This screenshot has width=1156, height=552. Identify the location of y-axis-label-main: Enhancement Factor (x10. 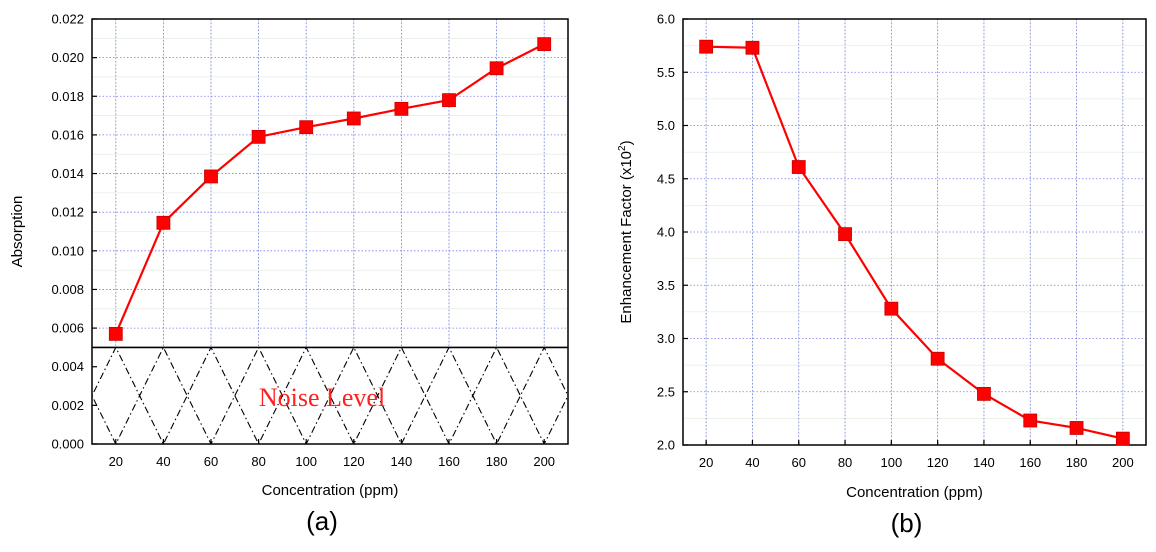
(626, 237).